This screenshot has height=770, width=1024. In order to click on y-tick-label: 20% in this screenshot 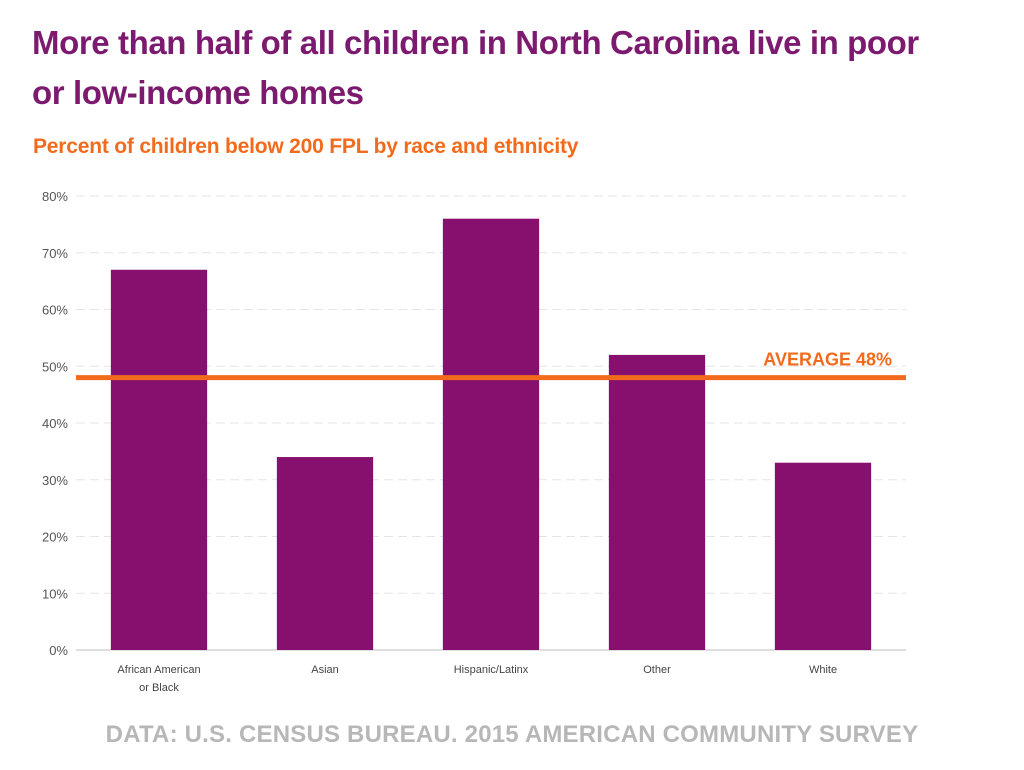, I will do `click(55, 537)`.